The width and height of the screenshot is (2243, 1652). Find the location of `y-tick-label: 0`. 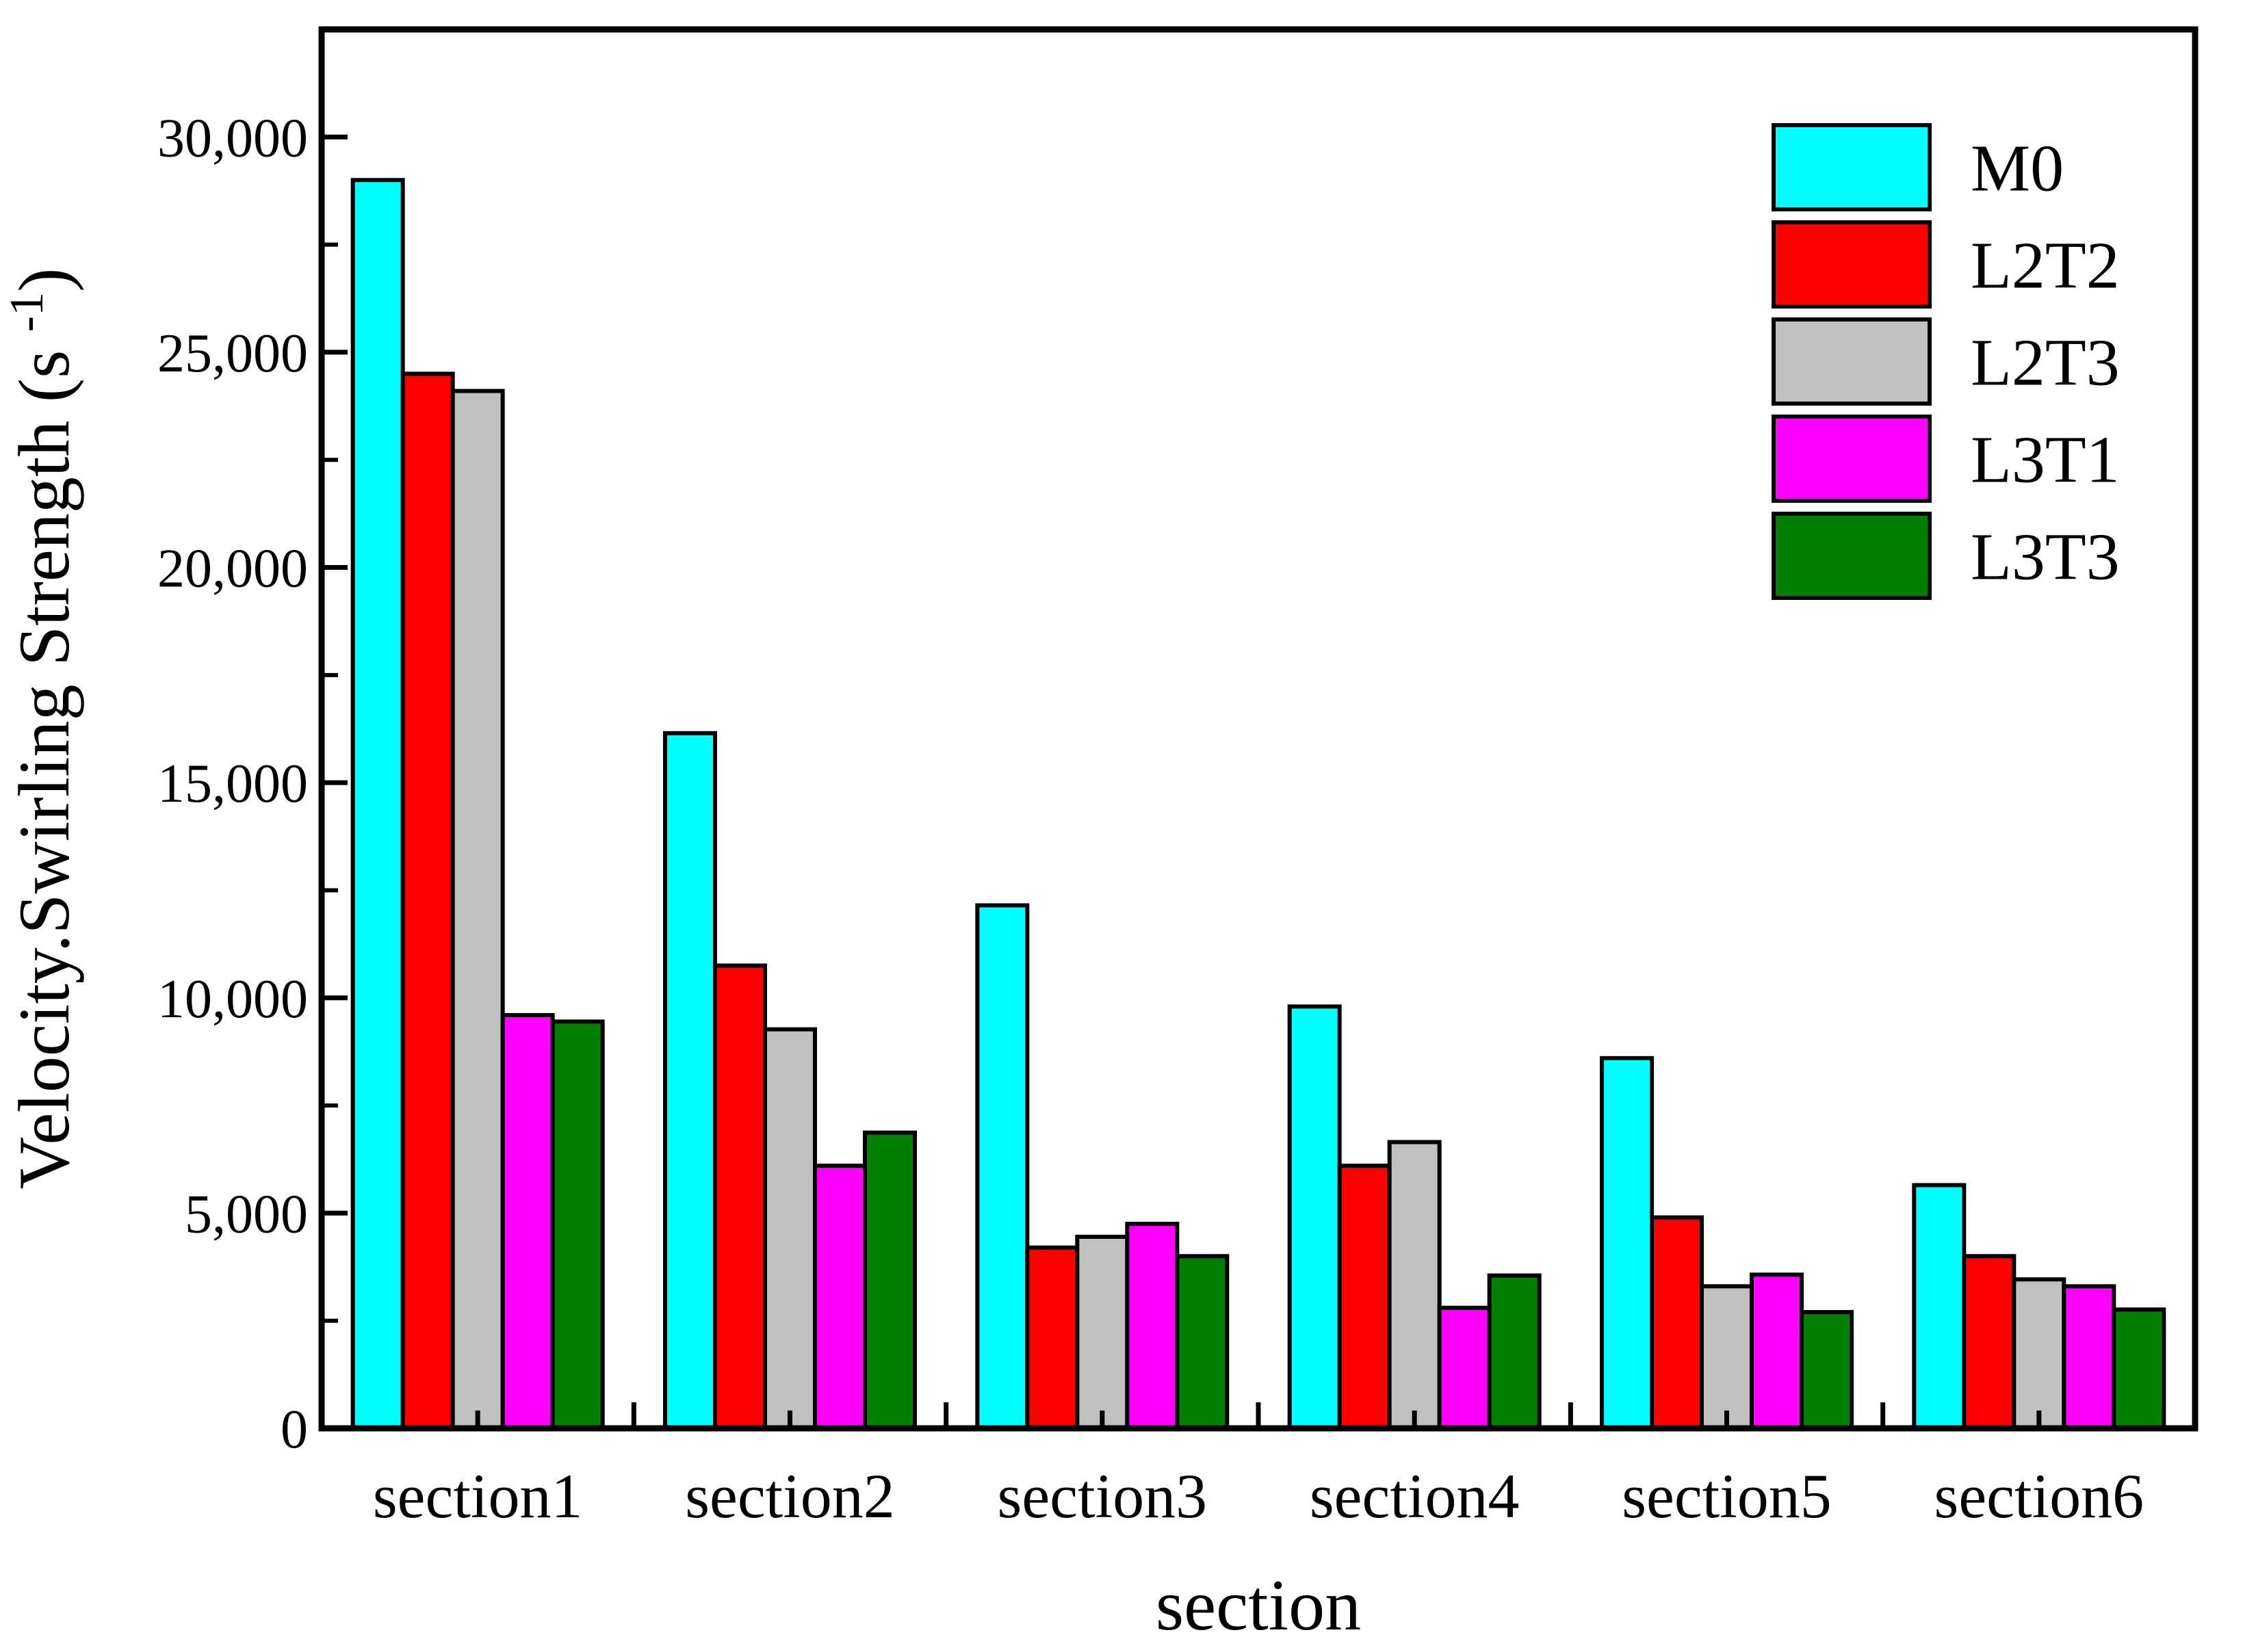

y-tick-label: 0 is located at coordinates (295, 1430).